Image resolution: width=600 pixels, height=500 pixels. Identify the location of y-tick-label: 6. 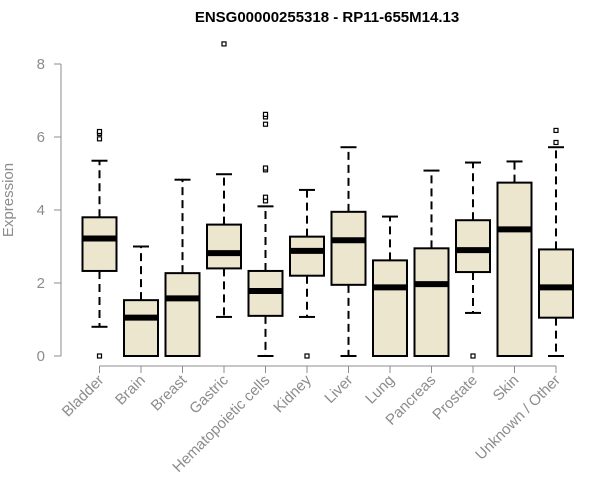
(41, 137).